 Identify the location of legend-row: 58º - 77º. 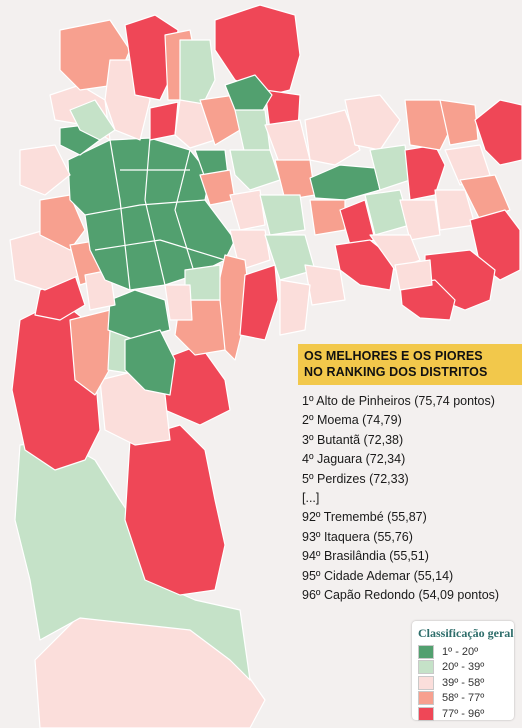
(463, 699).